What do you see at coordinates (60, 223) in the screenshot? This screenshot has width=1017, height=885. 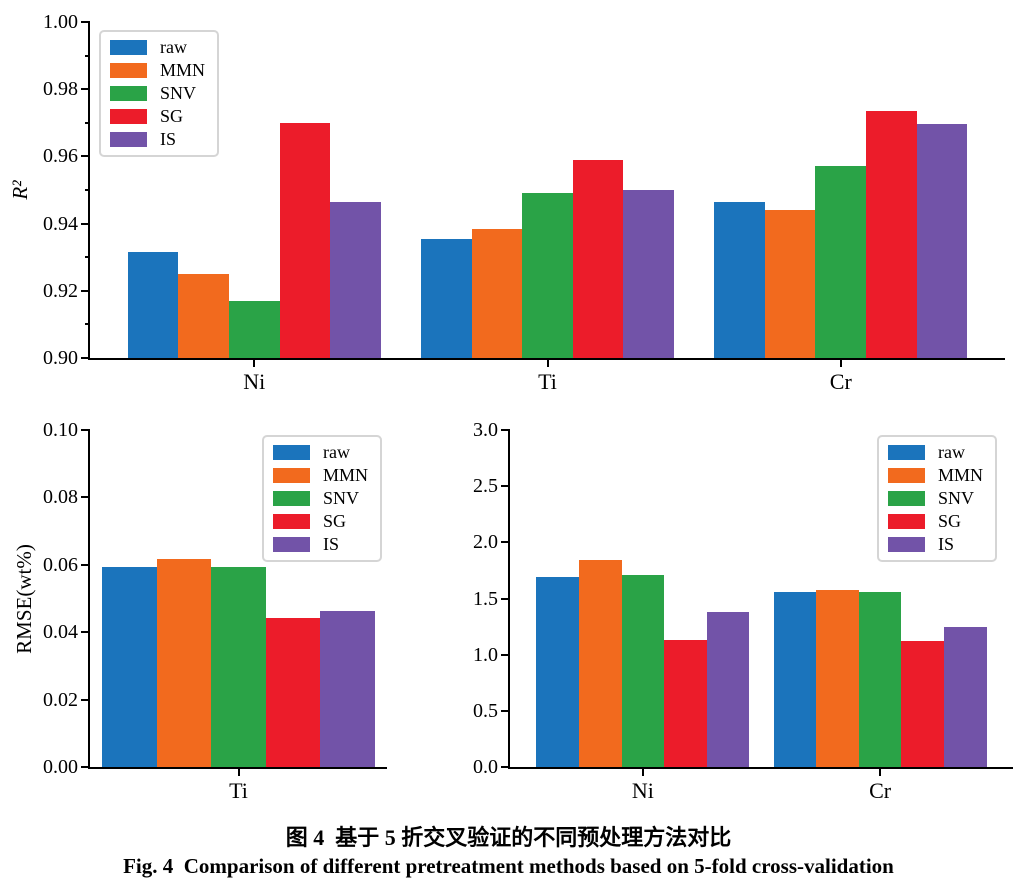 I see `y-tick-label: 0.94` at bounding box center [60, 223].